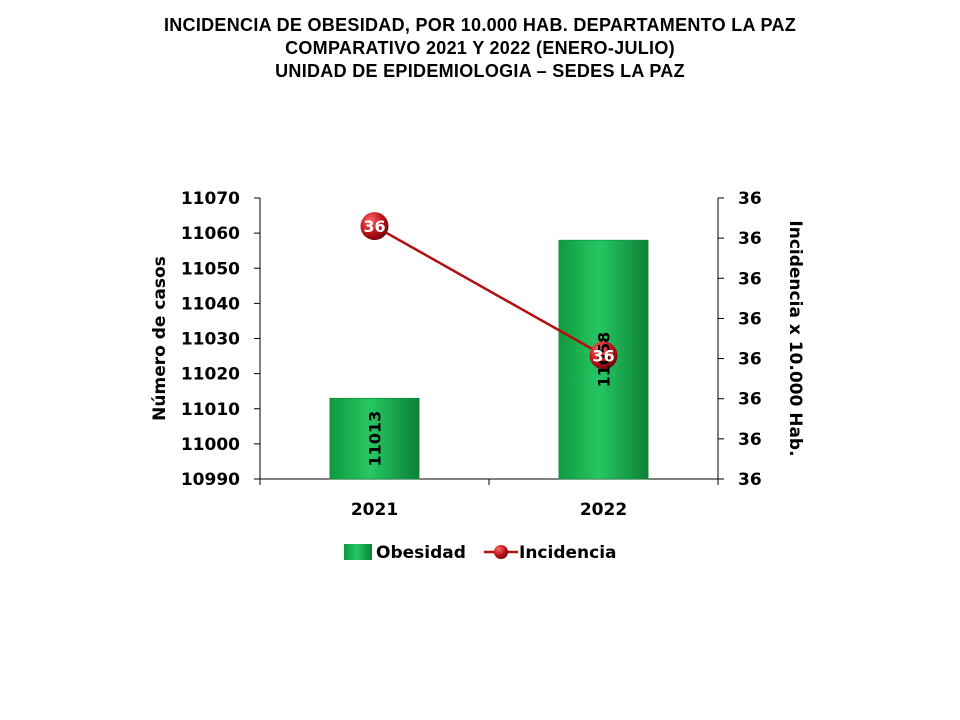  What do you see at coordinates (568, 553) in the screenshot?
I see `legend-label-incidencia: Incidencia` at bounding box center [568, 553].